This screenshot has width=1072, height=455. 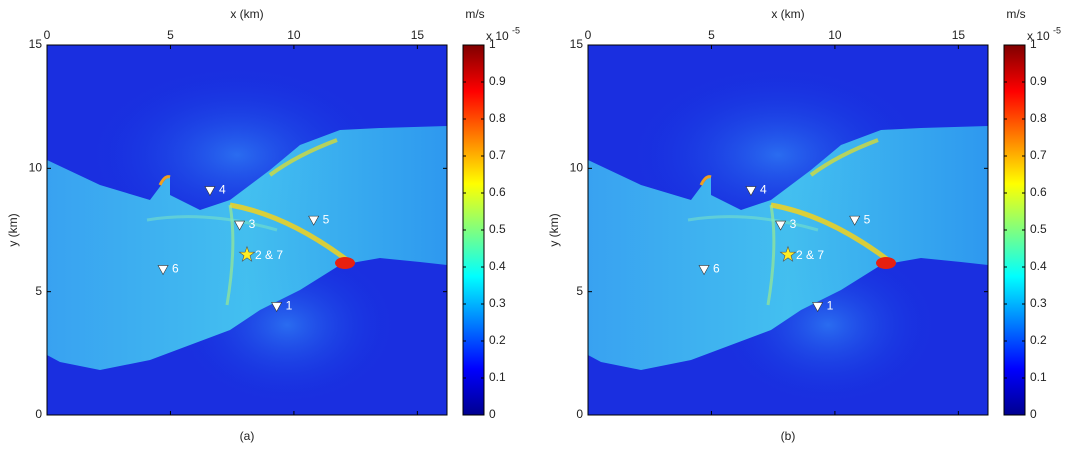 What do you see at coordinates (247, 436) in the screenshot?
I see `caption: (a)` at bounding box center [247, 436].